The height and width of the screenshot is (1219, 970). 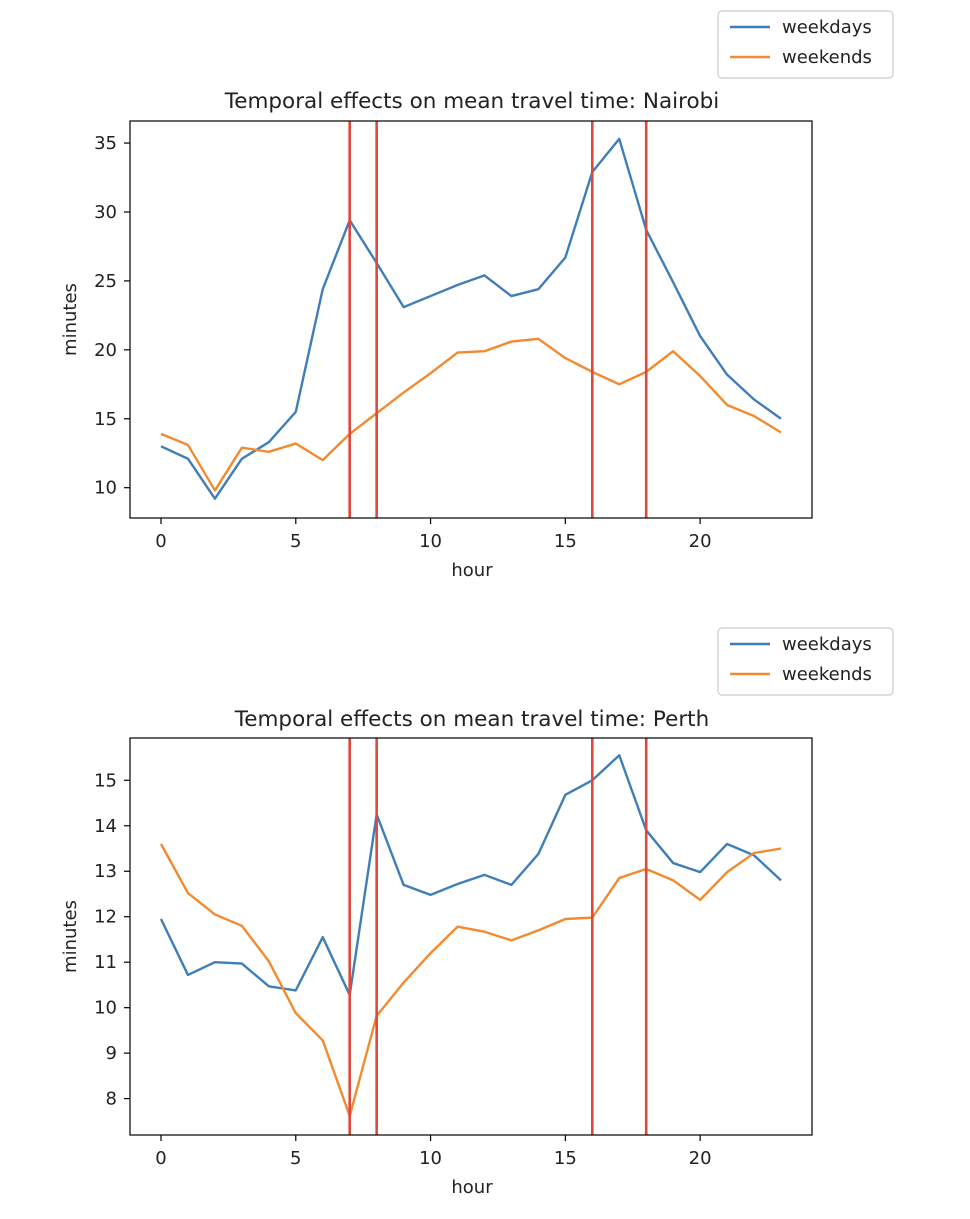 I want to click on series-line-weekdays, so click(x=470, y=875).